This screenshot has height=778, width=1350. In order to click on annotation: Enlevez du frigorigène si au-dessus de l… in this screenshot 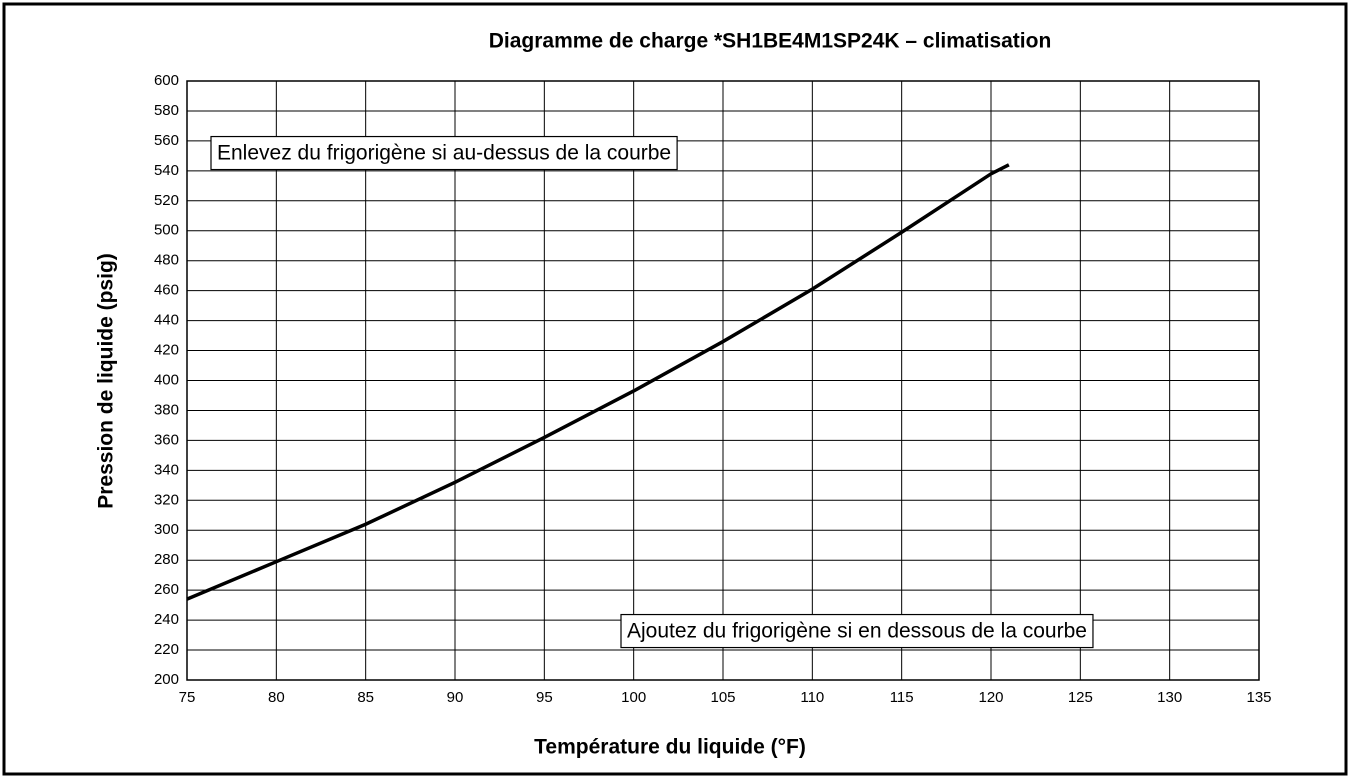, I will do `click(444, 153)`.